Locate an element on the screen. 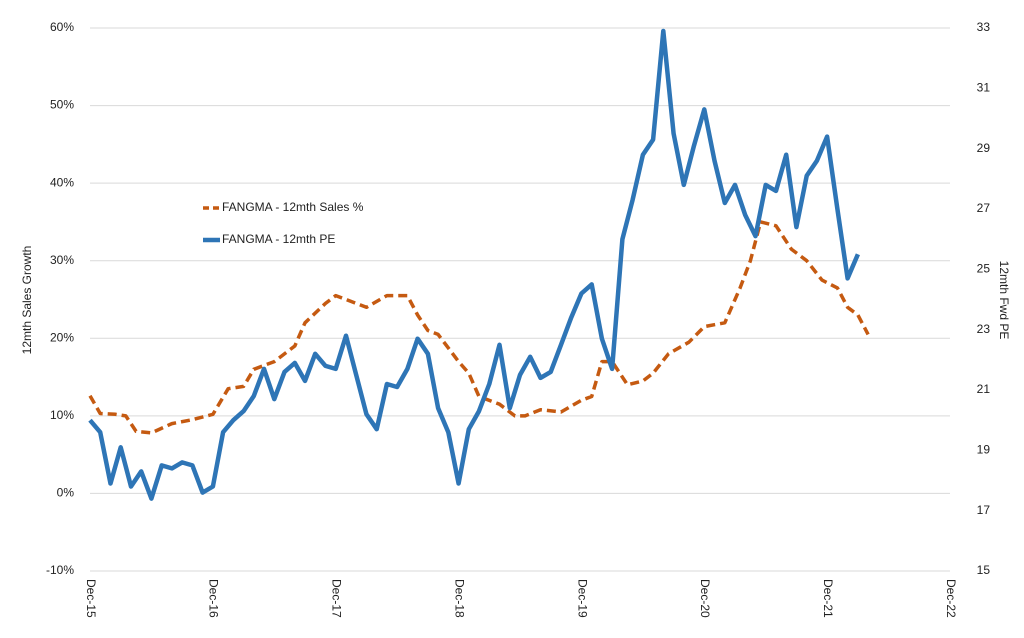  y2-tick-label: 31 is located at coordinates (984, 88).